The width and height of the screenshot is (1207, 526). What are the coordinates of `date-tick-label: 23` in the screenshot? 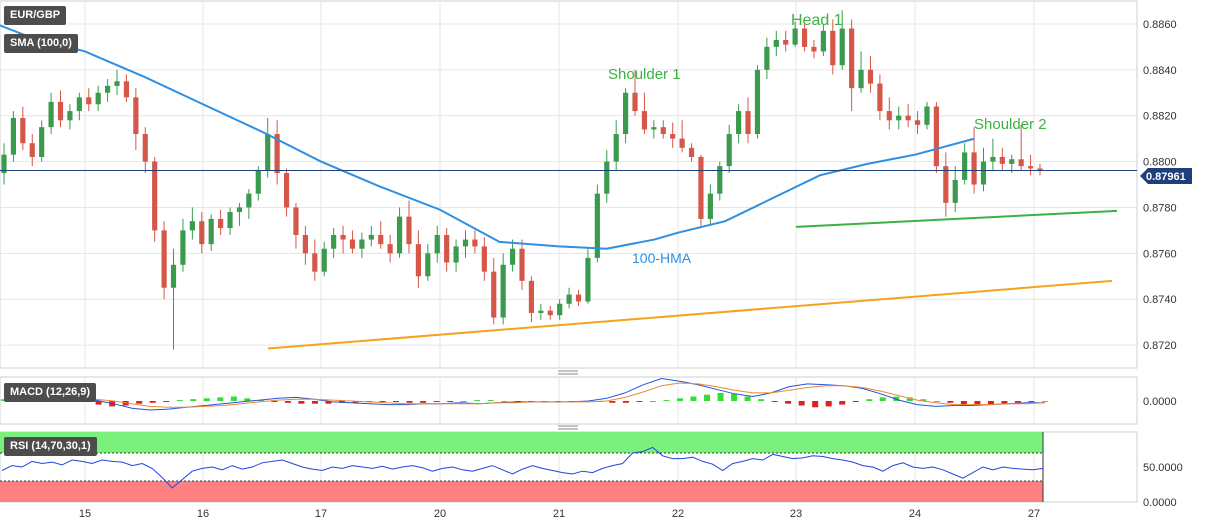 It's located at (796, 514).